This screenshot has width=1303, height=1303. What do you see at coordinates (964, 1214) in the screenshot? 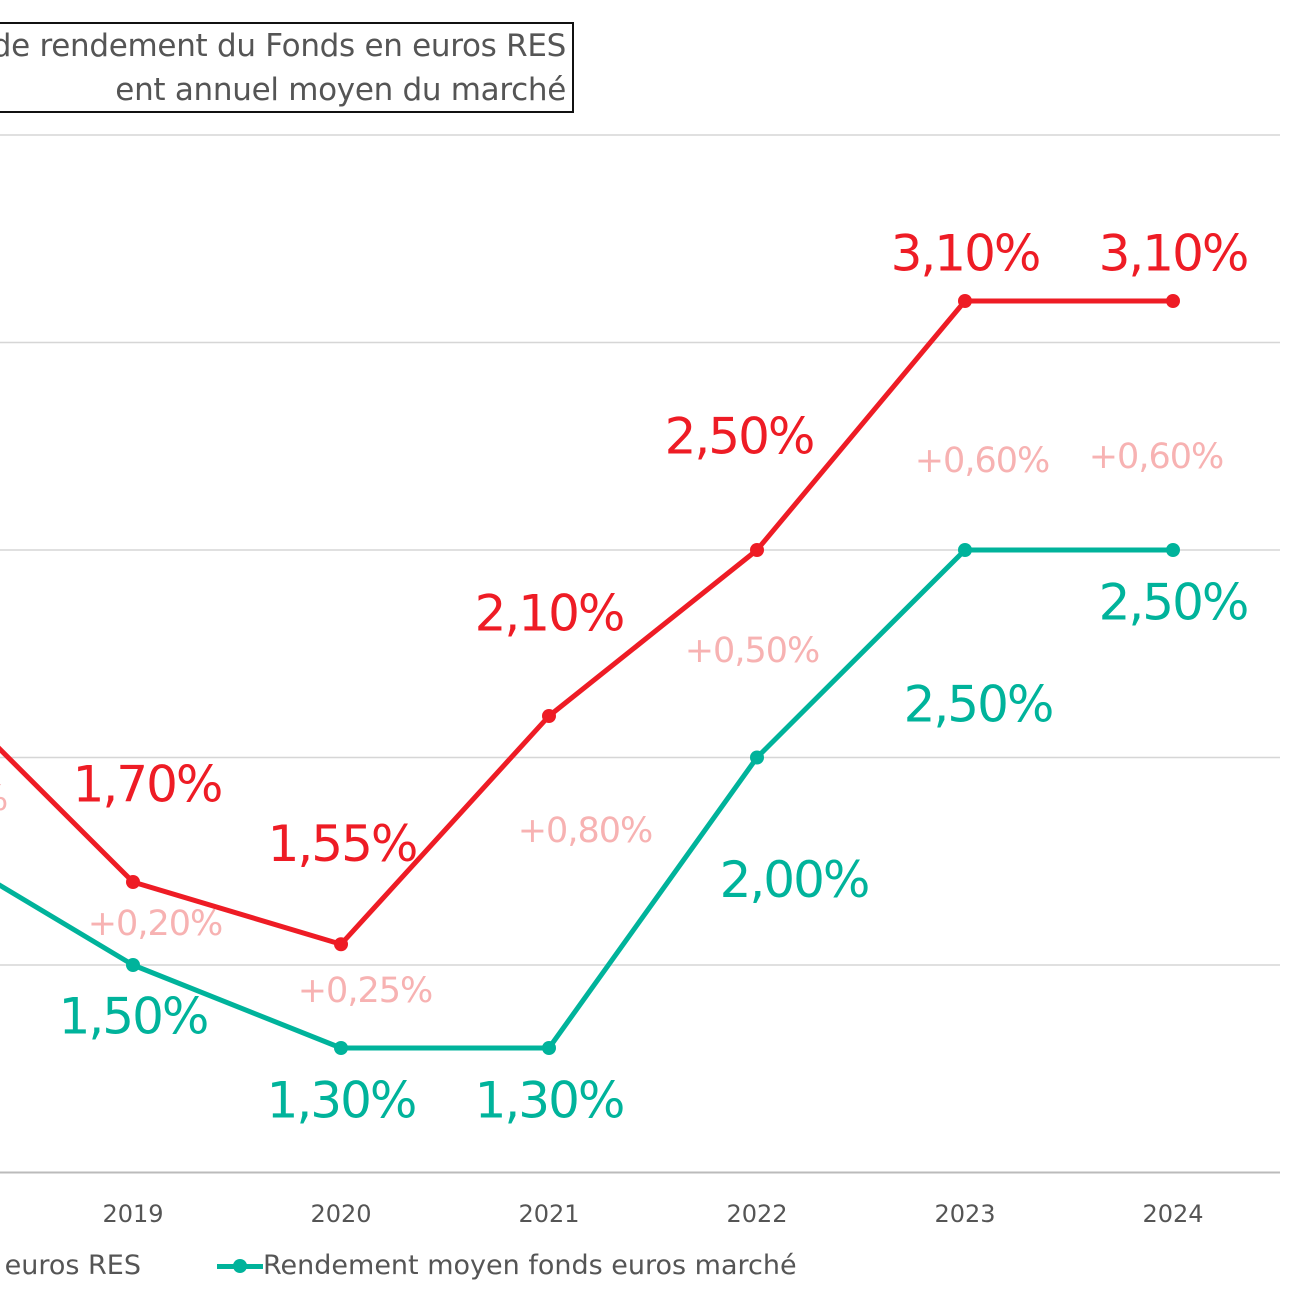
I see `x-tick-label: 2023` at bounding box center [964, 1214].